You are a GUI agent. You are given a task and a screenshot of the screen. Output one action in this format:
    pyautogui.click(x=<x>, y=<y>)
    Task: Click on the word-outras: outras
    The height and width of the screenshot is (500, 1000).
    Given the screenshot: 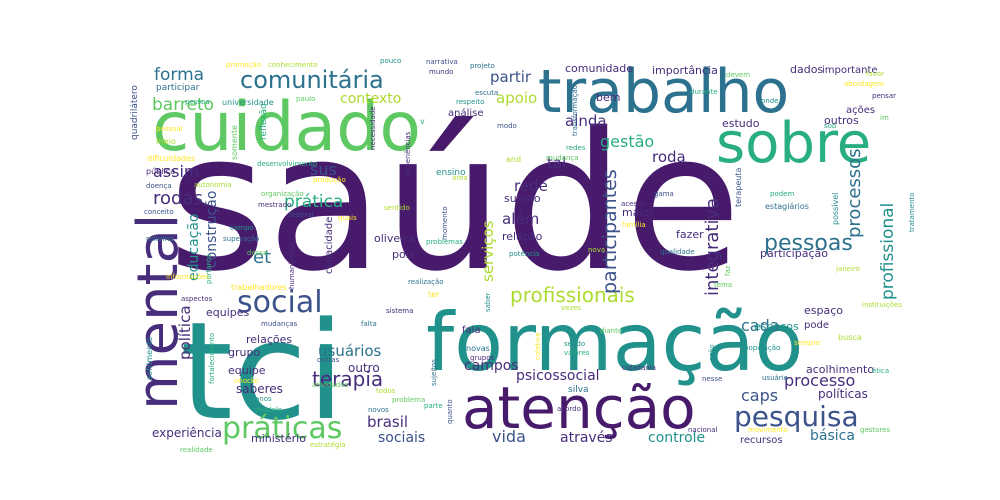 What is the action you would take?
    pyautogui.click(x=328, y=360)
    